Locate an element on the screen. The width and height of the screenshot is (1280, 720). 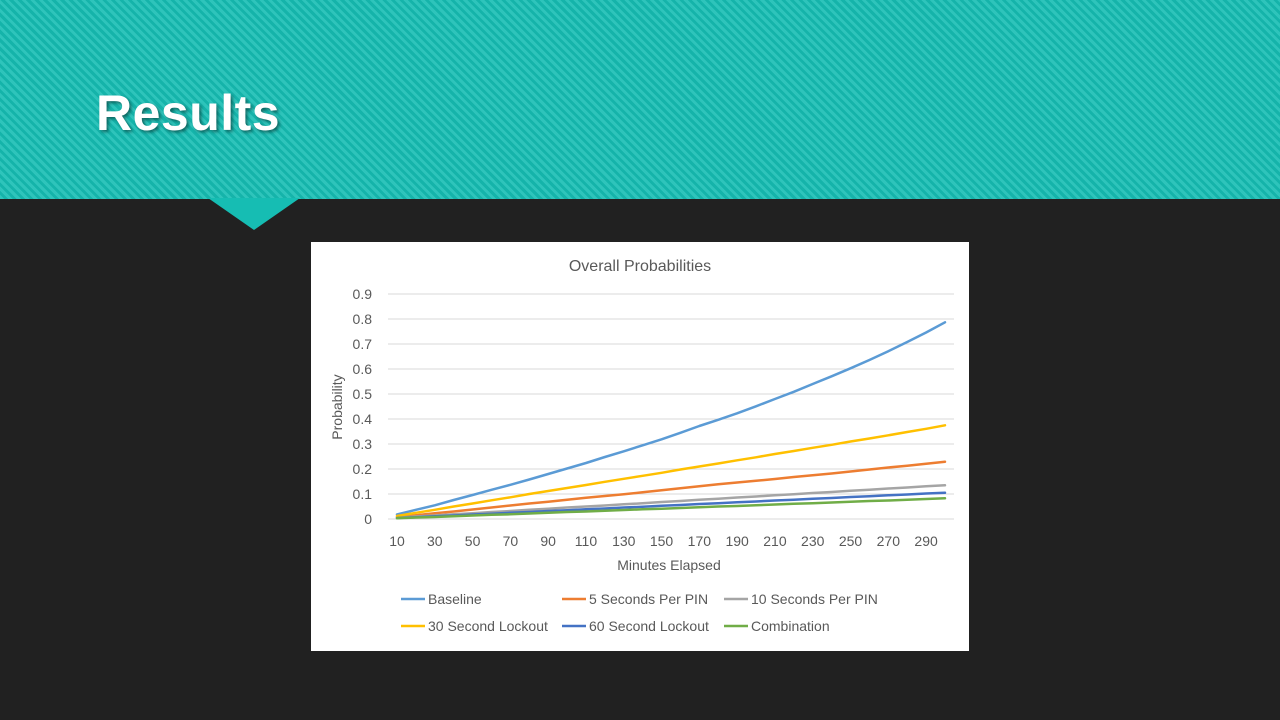
legend-label: 30 Second Lockout is located at coordinates (488, 626).